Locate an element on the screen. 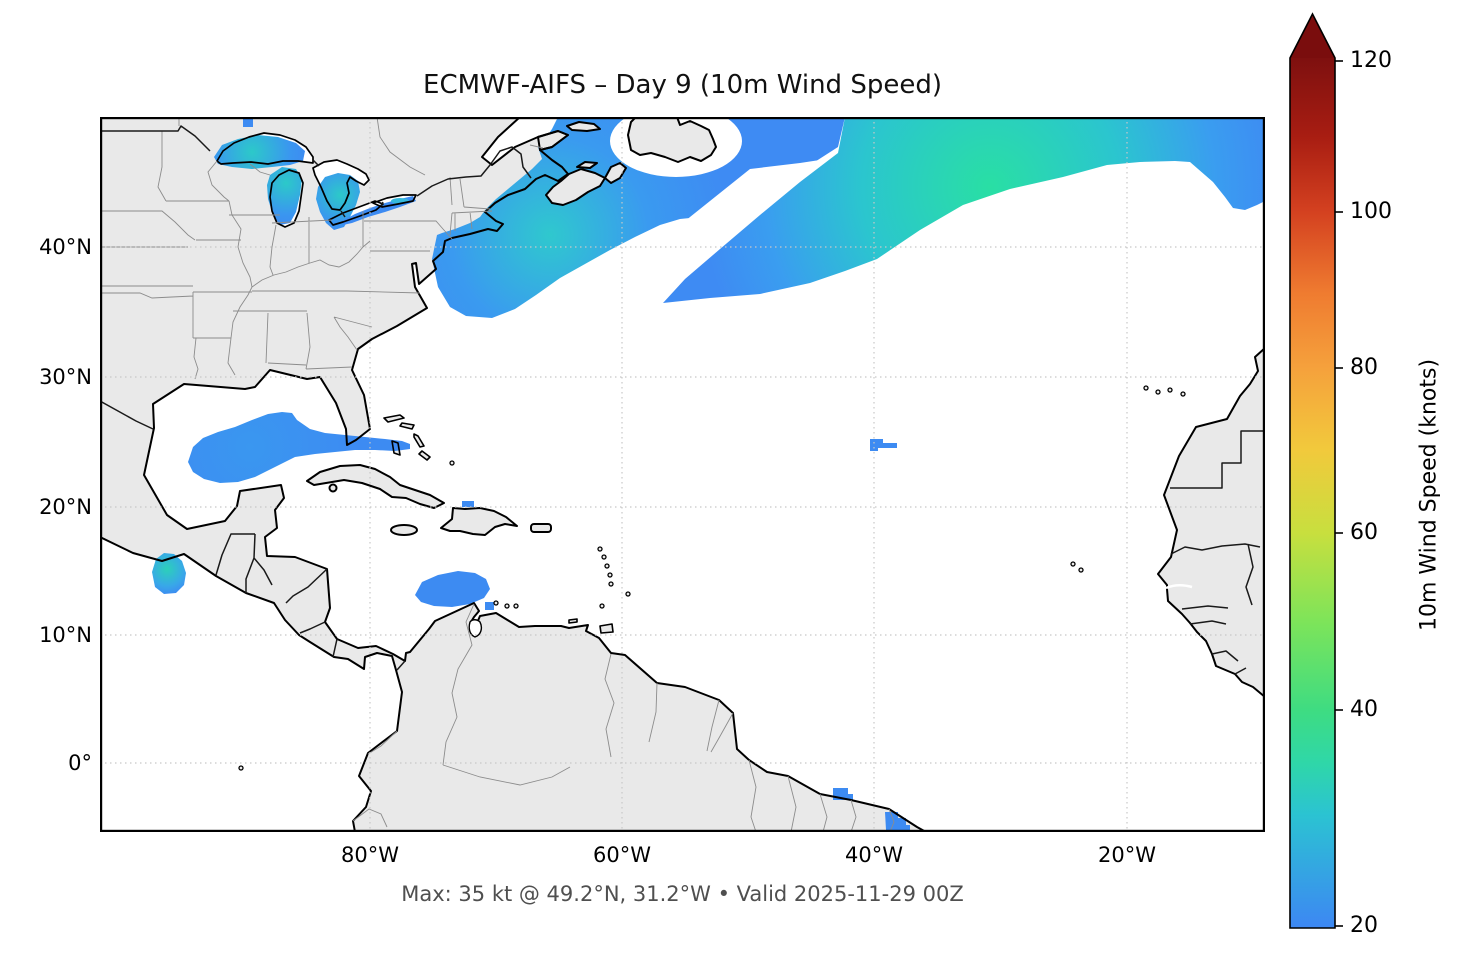 The image size is (1466, 969). colorbar-tick-120: 120 is located at coordinates (1371, 60).